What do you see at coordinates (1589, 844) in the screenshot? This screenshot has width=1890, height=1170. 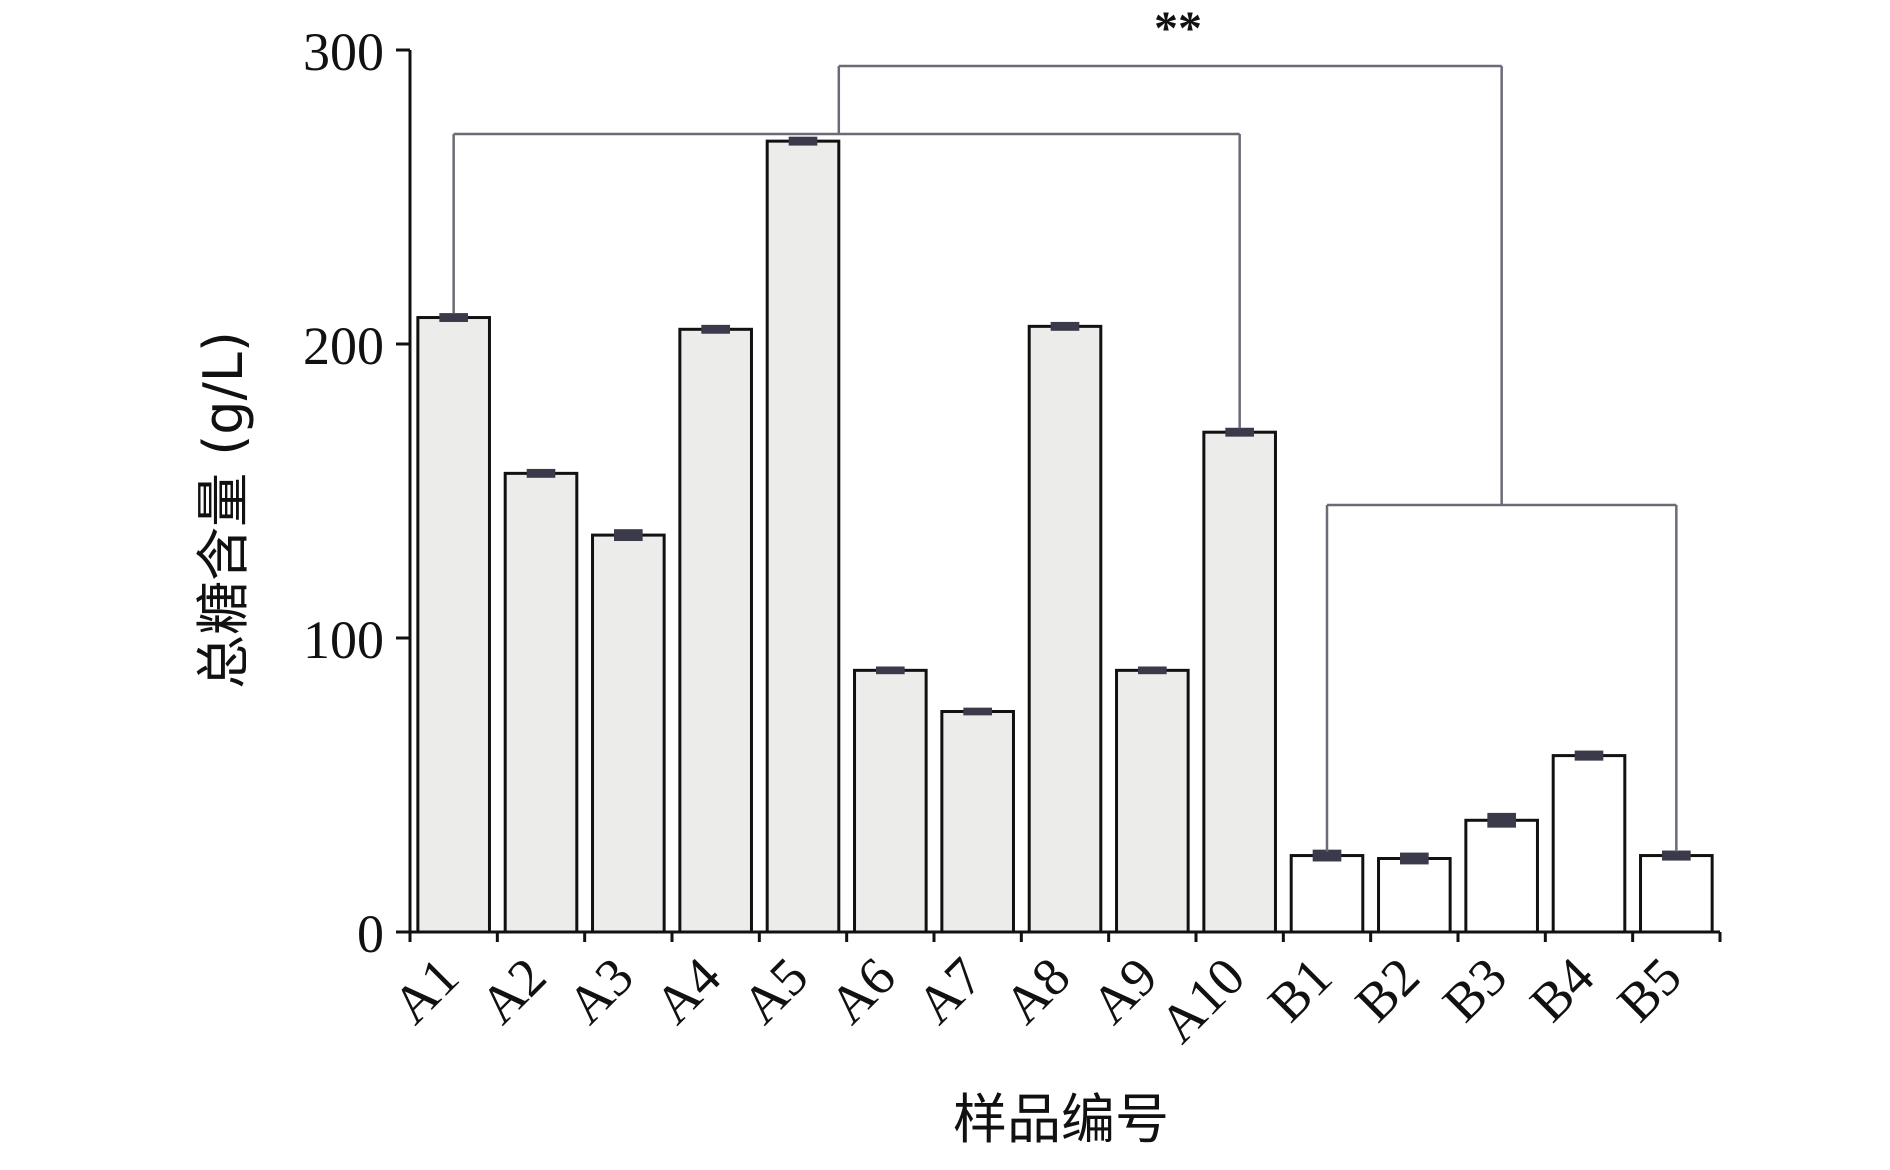 I see `bar-B4` at bounding box center [1589, 844].